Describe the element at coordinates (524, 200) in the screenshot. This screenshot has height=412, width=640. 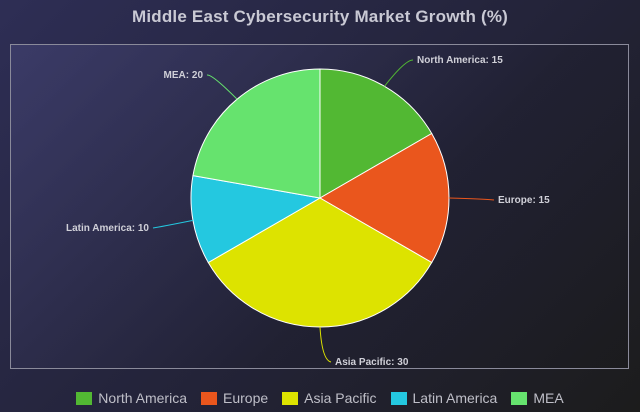
I see `slice-label-europe: Europe: 15` at that location.